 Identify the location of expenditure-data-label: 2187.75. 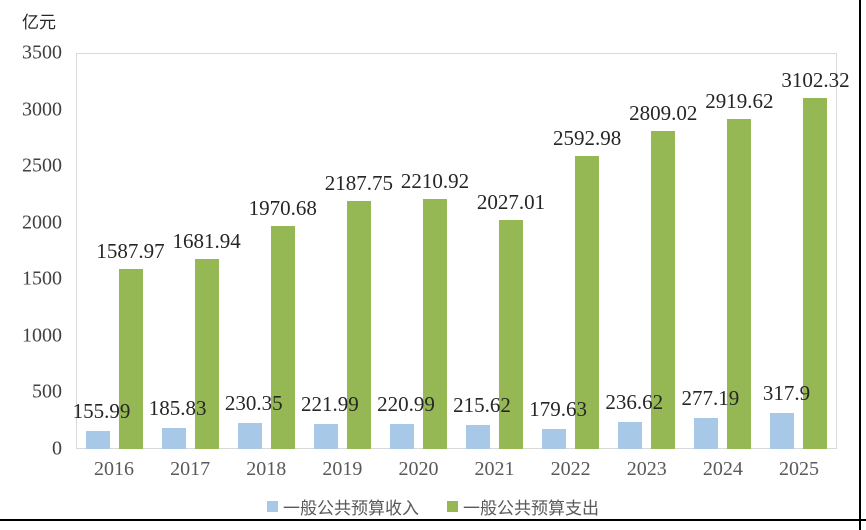
(358, 183).